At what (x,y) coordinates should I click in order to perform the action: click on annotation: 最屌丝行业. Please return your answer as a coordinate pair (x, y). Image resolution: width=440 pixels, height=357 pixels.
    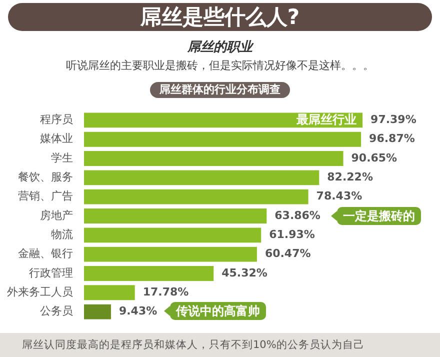
    Looking at the image, I should click on (326, 119).